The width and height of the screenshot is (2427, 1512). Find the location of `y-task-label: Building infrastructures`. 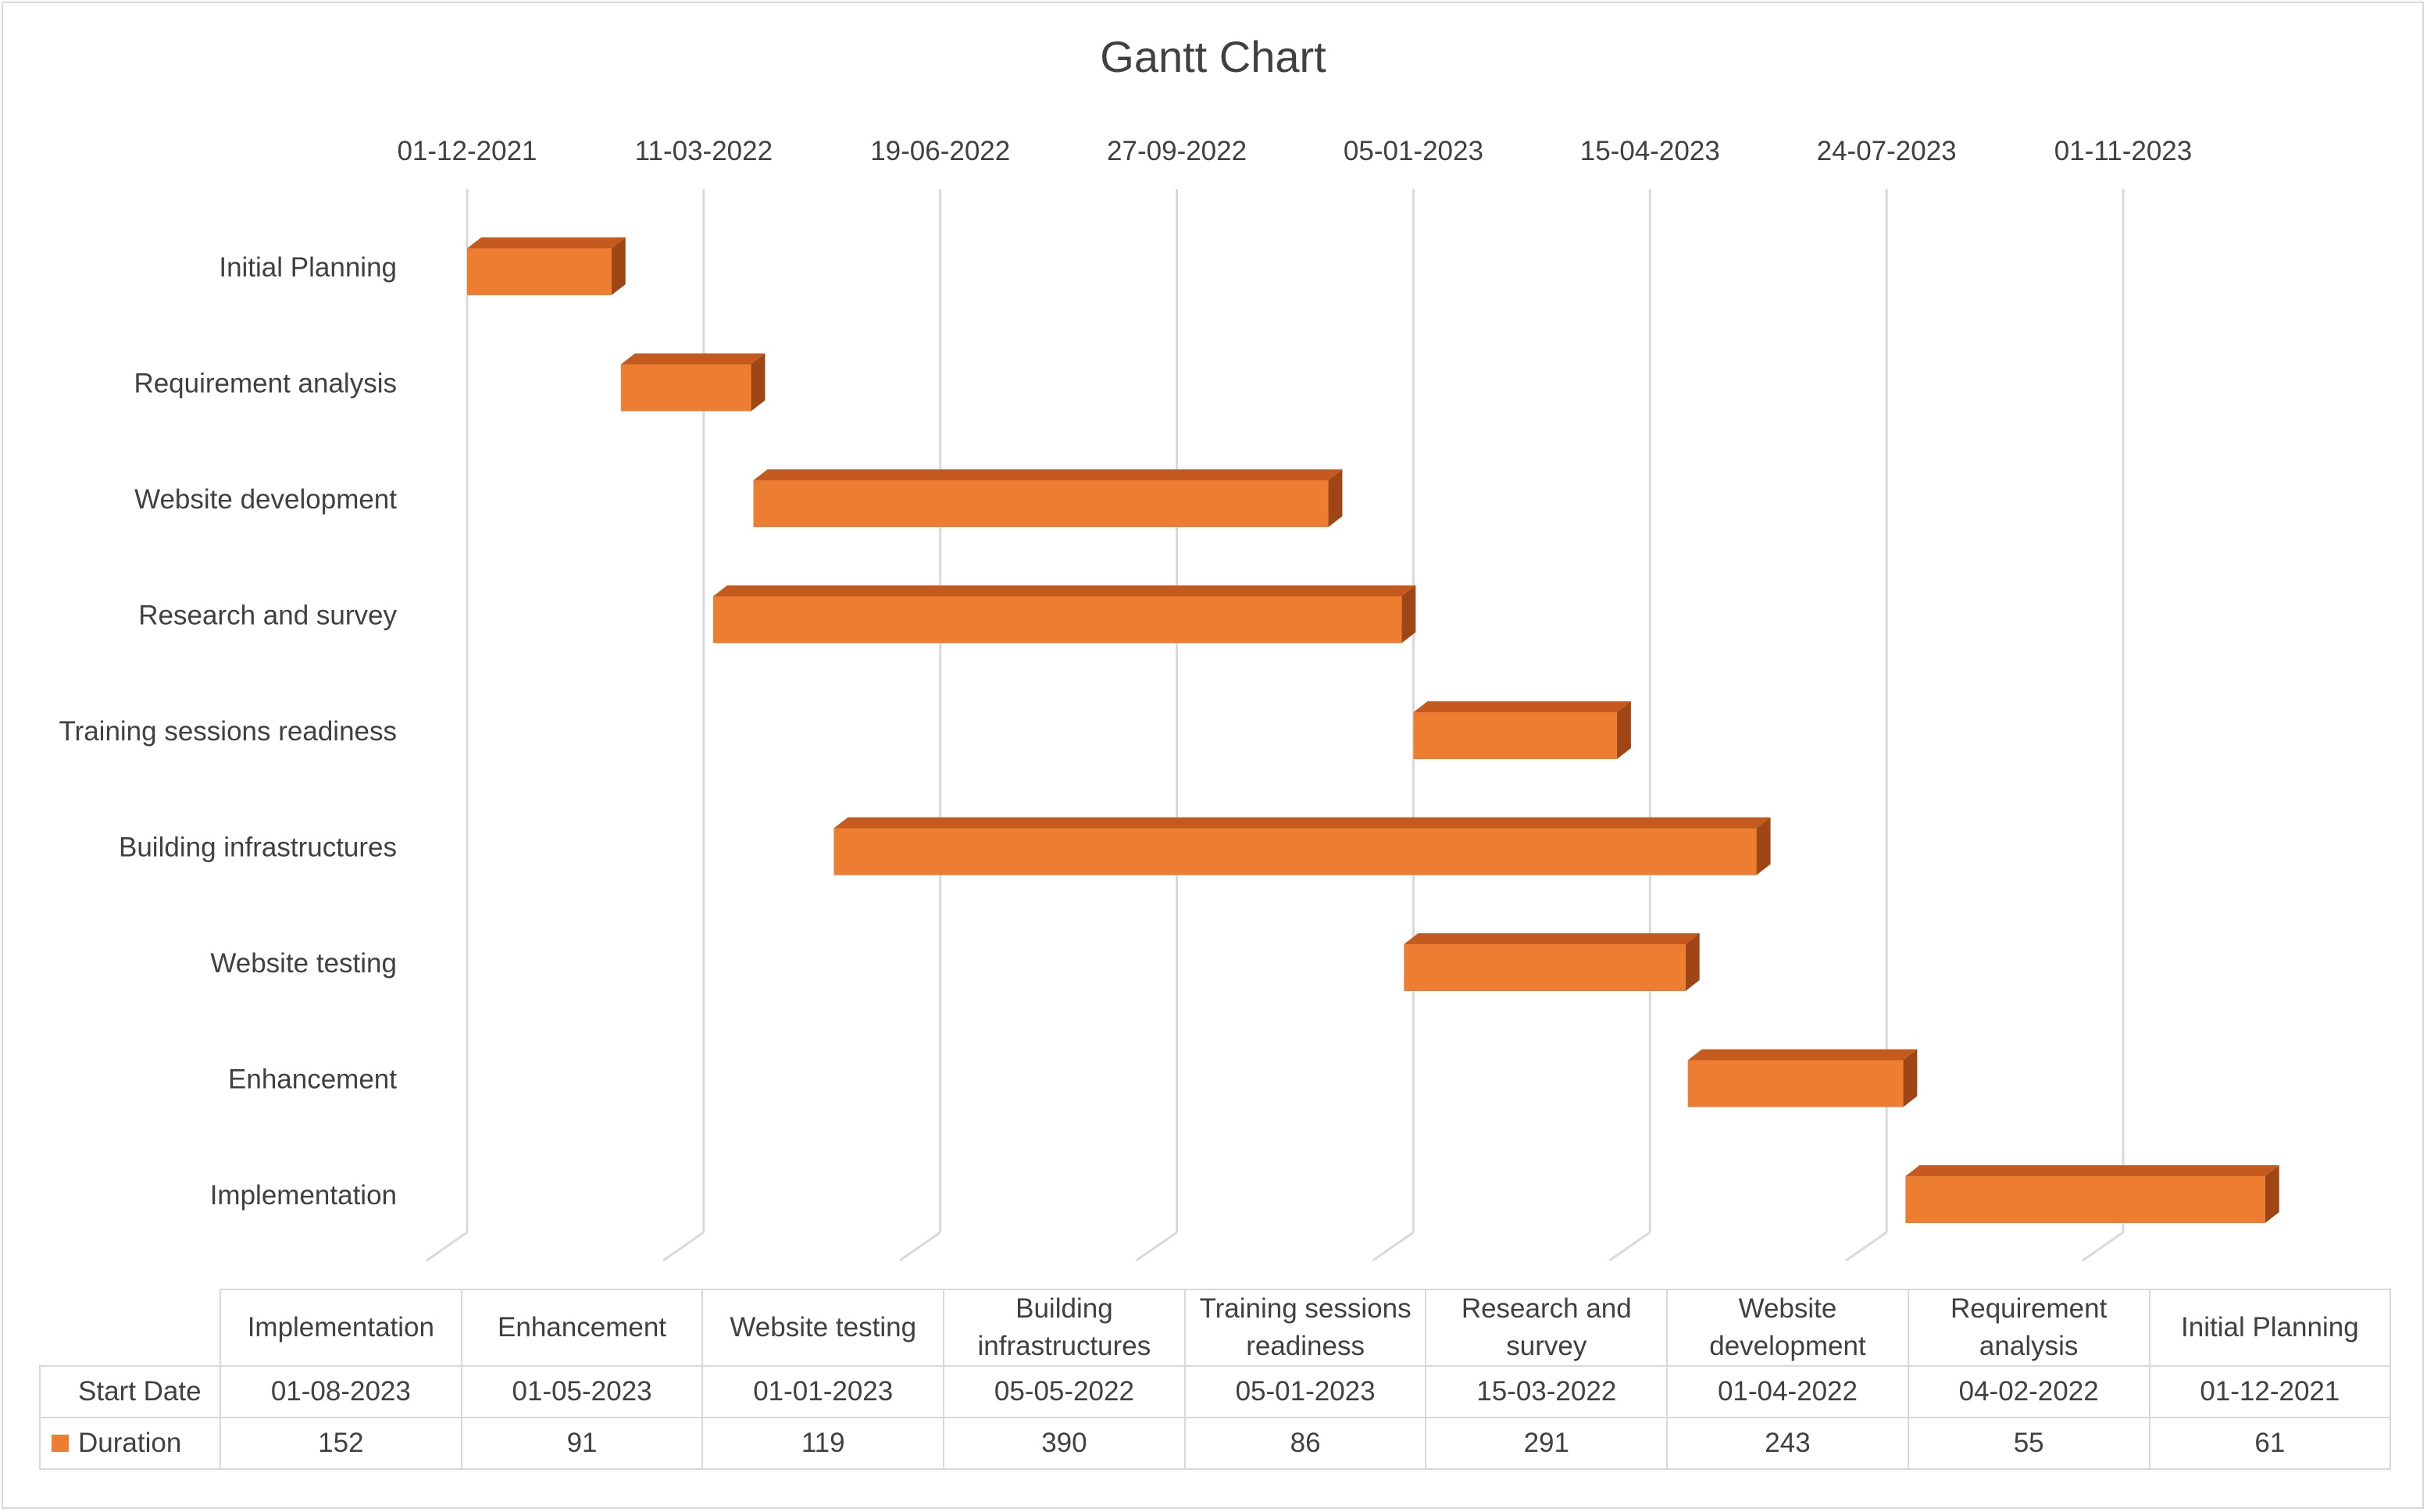

y-task-label: Building infrastructures is located at coordinates (258, 848).